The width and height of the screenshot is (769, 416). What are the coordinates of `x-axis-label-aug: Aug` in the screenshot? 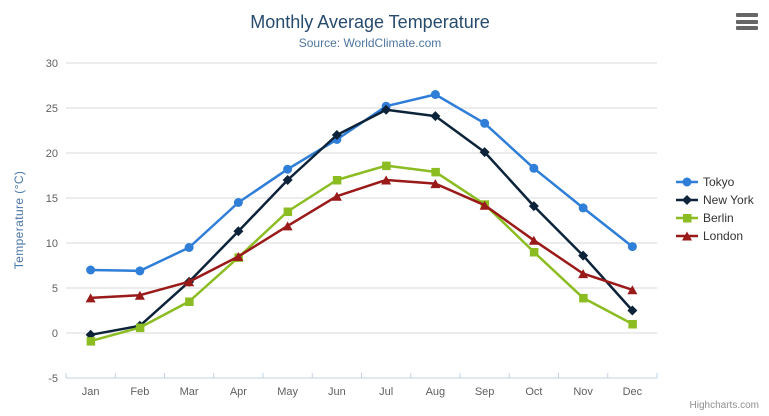 It's located at (436, 392).